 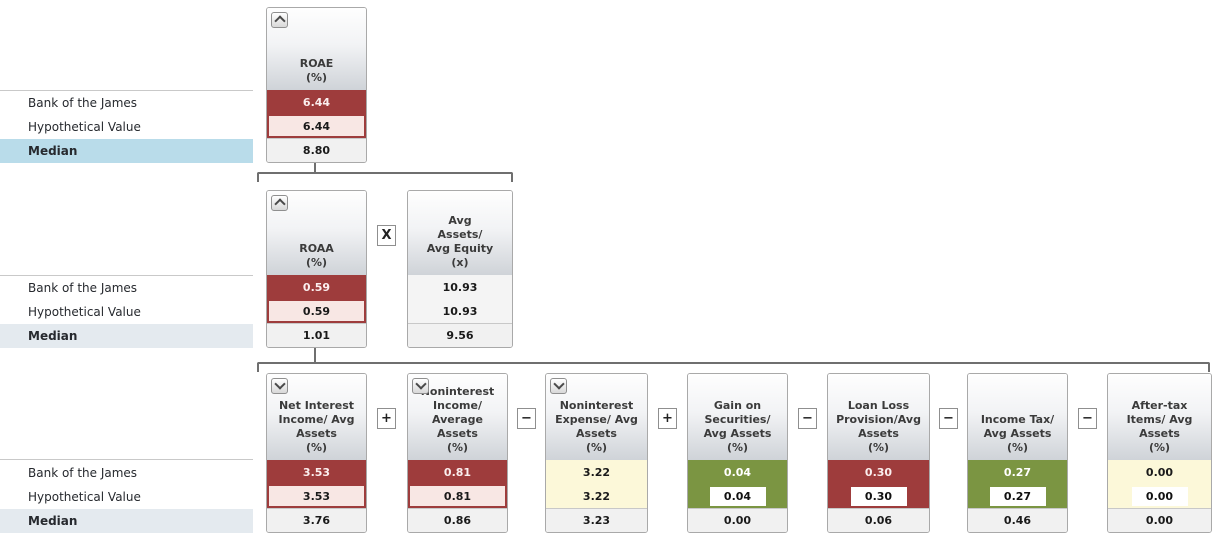 What do you see at coordinates (737, 520) in the screenshot?
I see `cell-gain-on-securities-median: 0.00` at bounding box center [737, 520].